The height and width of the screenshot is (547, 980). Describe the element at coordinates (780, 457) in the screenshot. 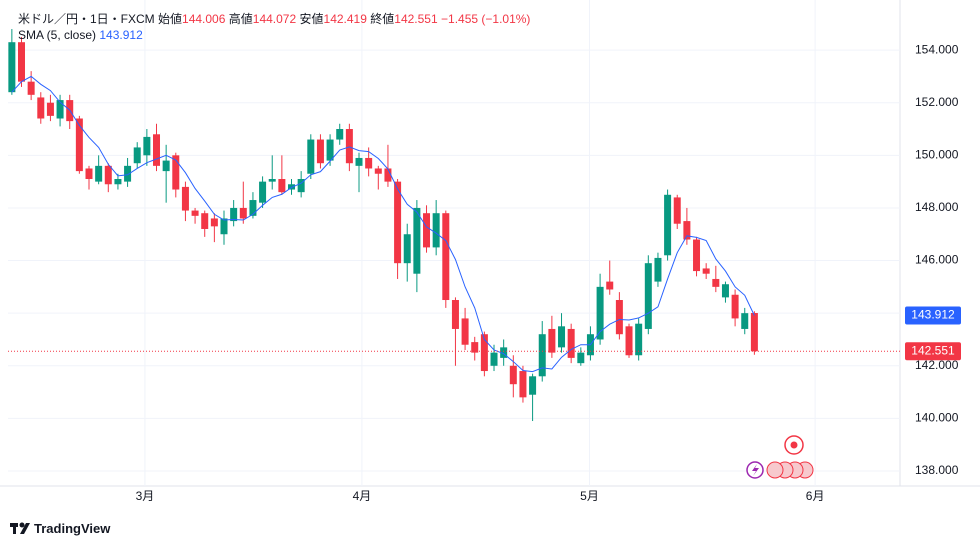

I see `event-icons` at that location.